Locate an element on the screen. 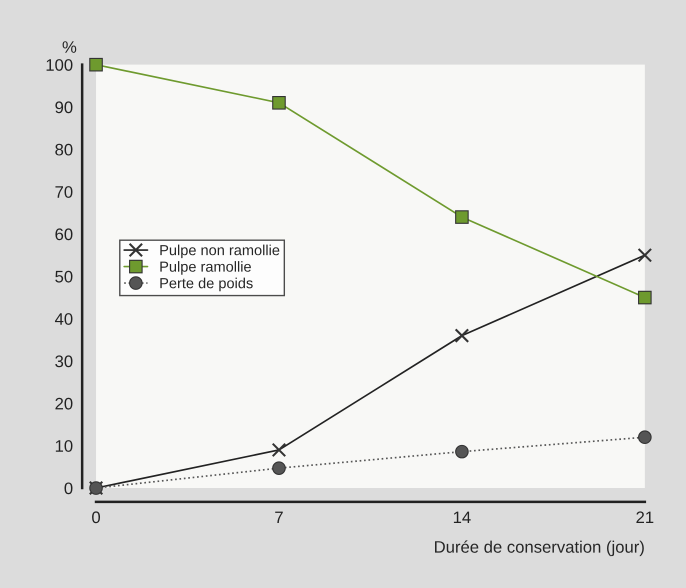 This screenshot has width=686, height=588. x-tick-label: 14 is located at coordinates (462, 518).